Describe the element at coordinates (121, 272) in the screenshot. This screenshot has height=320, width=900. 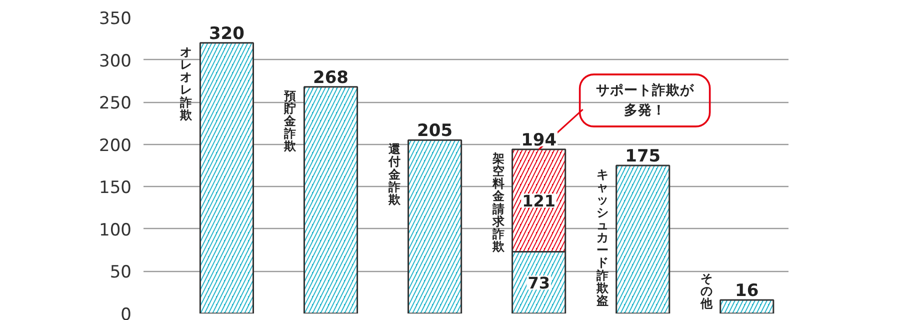
I see `y-tick-label: 50` at that location.